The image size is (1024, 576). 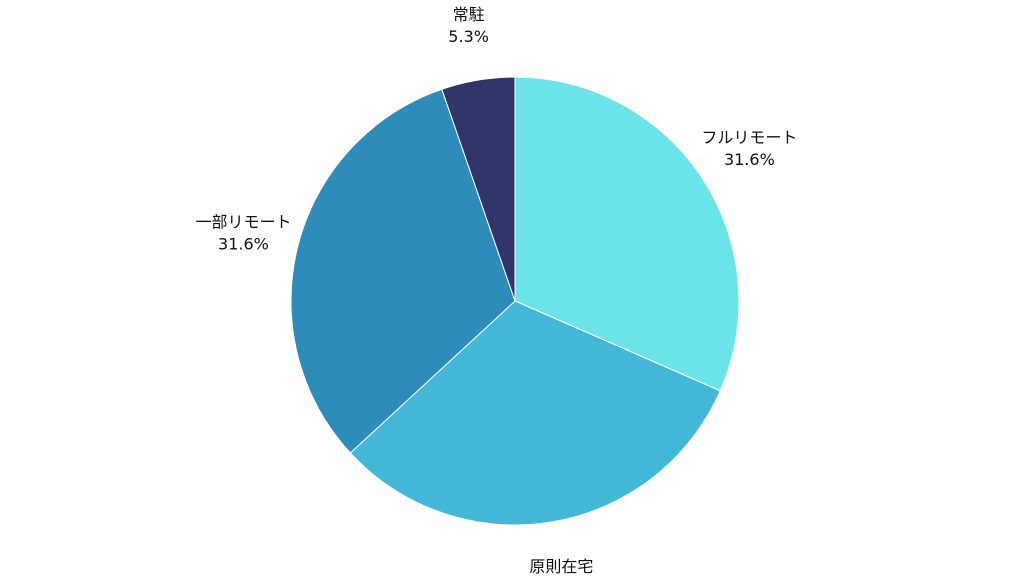 What do you see at coordinates (468, 25) in the screenshot?
I see `pie-slice-label-3: 常駐 5.3%` at bounding box center [468, 25].